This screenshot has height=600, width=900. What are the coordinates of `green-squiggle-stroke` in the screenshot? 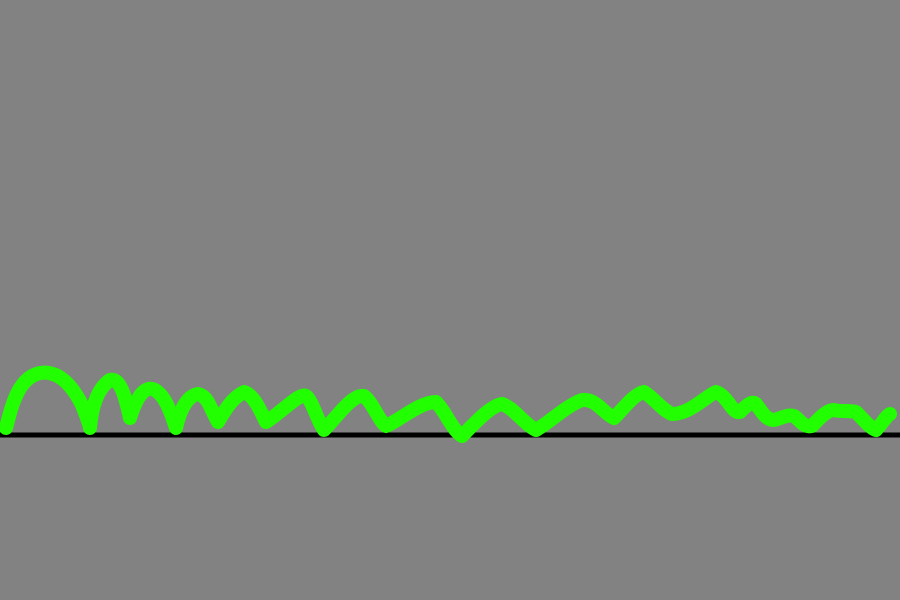 It's located at (448, 404).